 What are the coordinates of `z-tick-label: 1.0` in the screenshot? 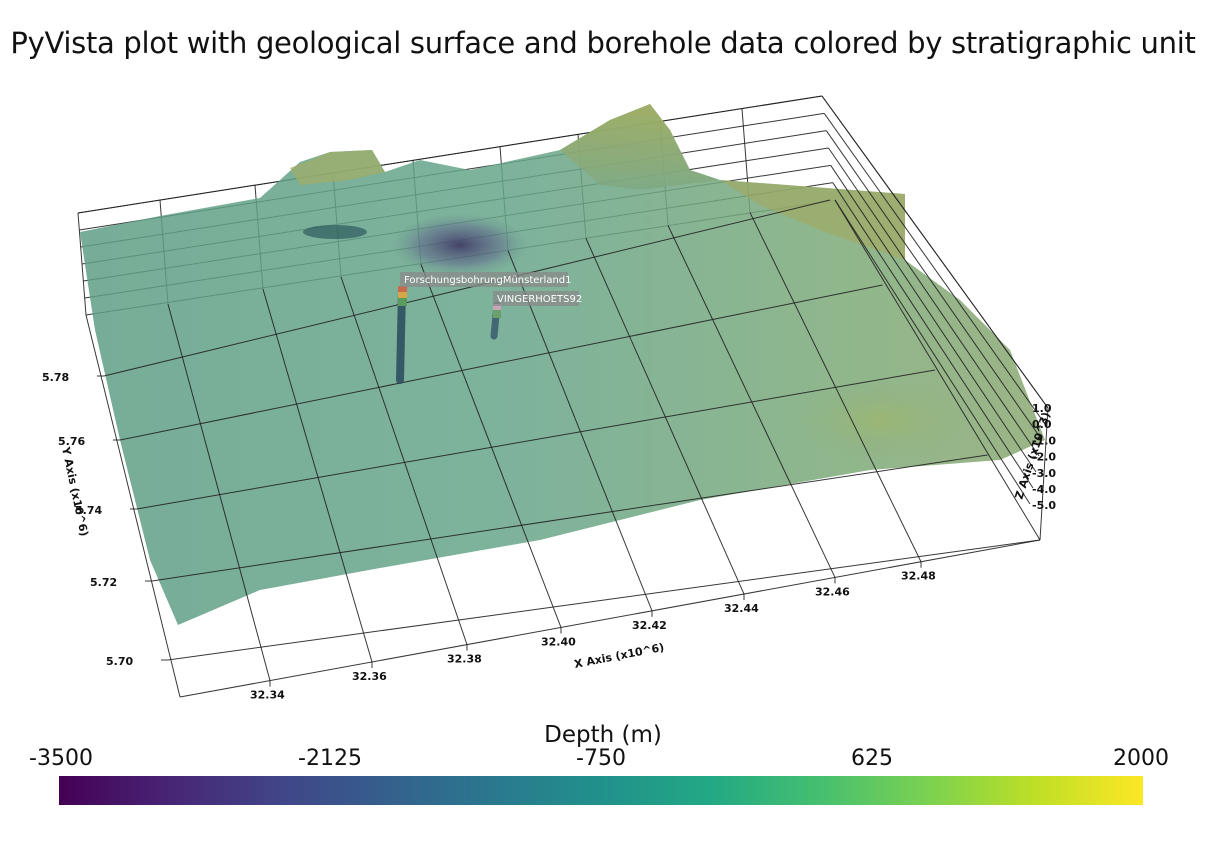 It's located at (1042, 408).